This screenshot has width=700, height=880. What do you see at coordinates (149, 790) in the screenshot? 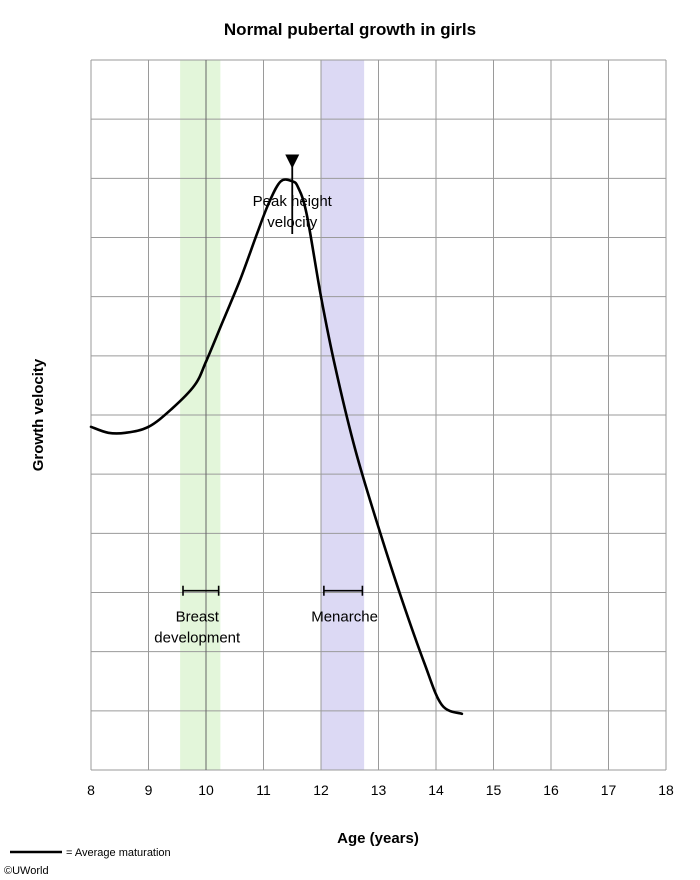
I see `x-tick-label: 9` at bounding box center [149, 790].